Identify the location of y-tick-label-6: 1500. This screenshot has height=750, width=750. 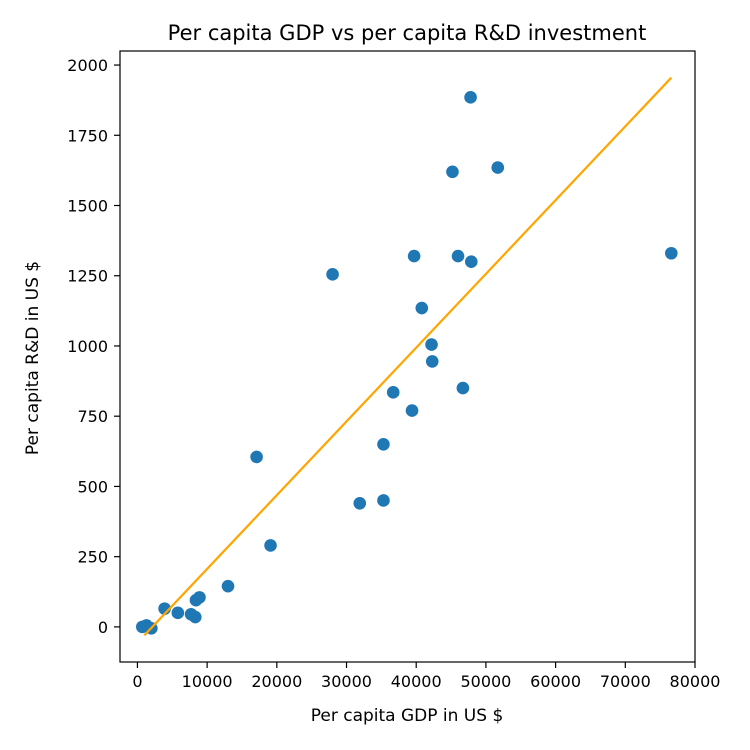
(87, 206).